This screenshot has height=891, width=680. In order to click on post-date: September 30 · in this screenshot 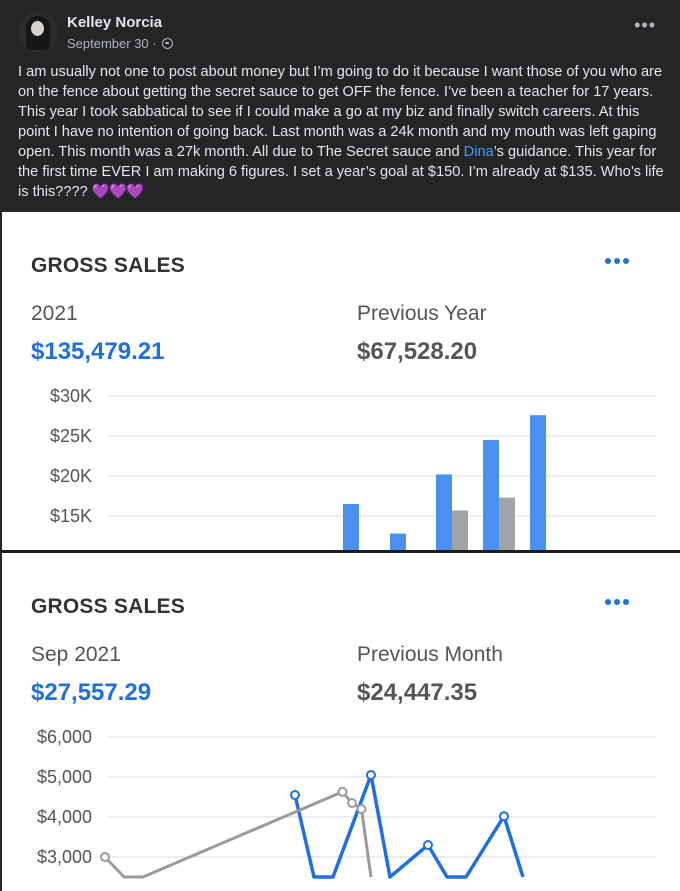, I will do `click(112, 43)`.